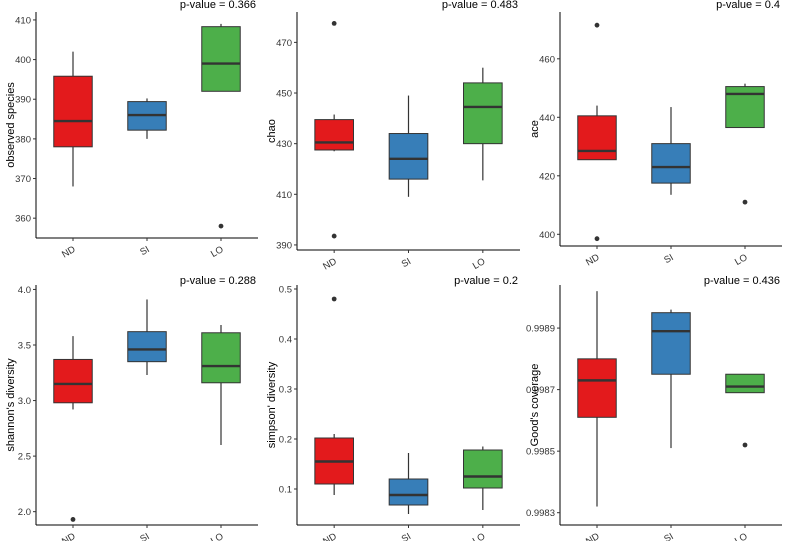  What do you see at coordinates (284, 144) in the screenshot?
I see `y-tick-label: 430` at bounding box center [284, 144].